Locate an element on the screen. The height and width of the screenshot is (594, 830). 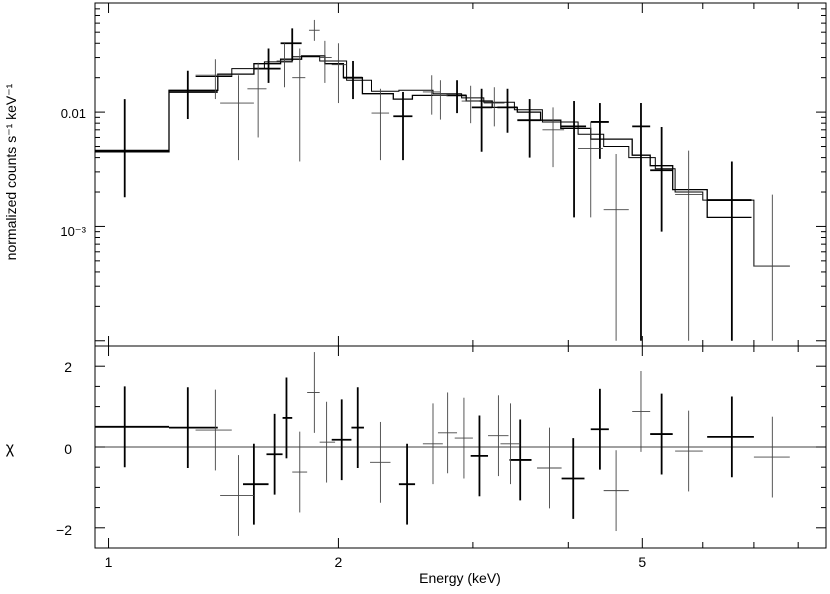
bottom-y-tick-label-0: 0 is located at coordinates (68, 449).